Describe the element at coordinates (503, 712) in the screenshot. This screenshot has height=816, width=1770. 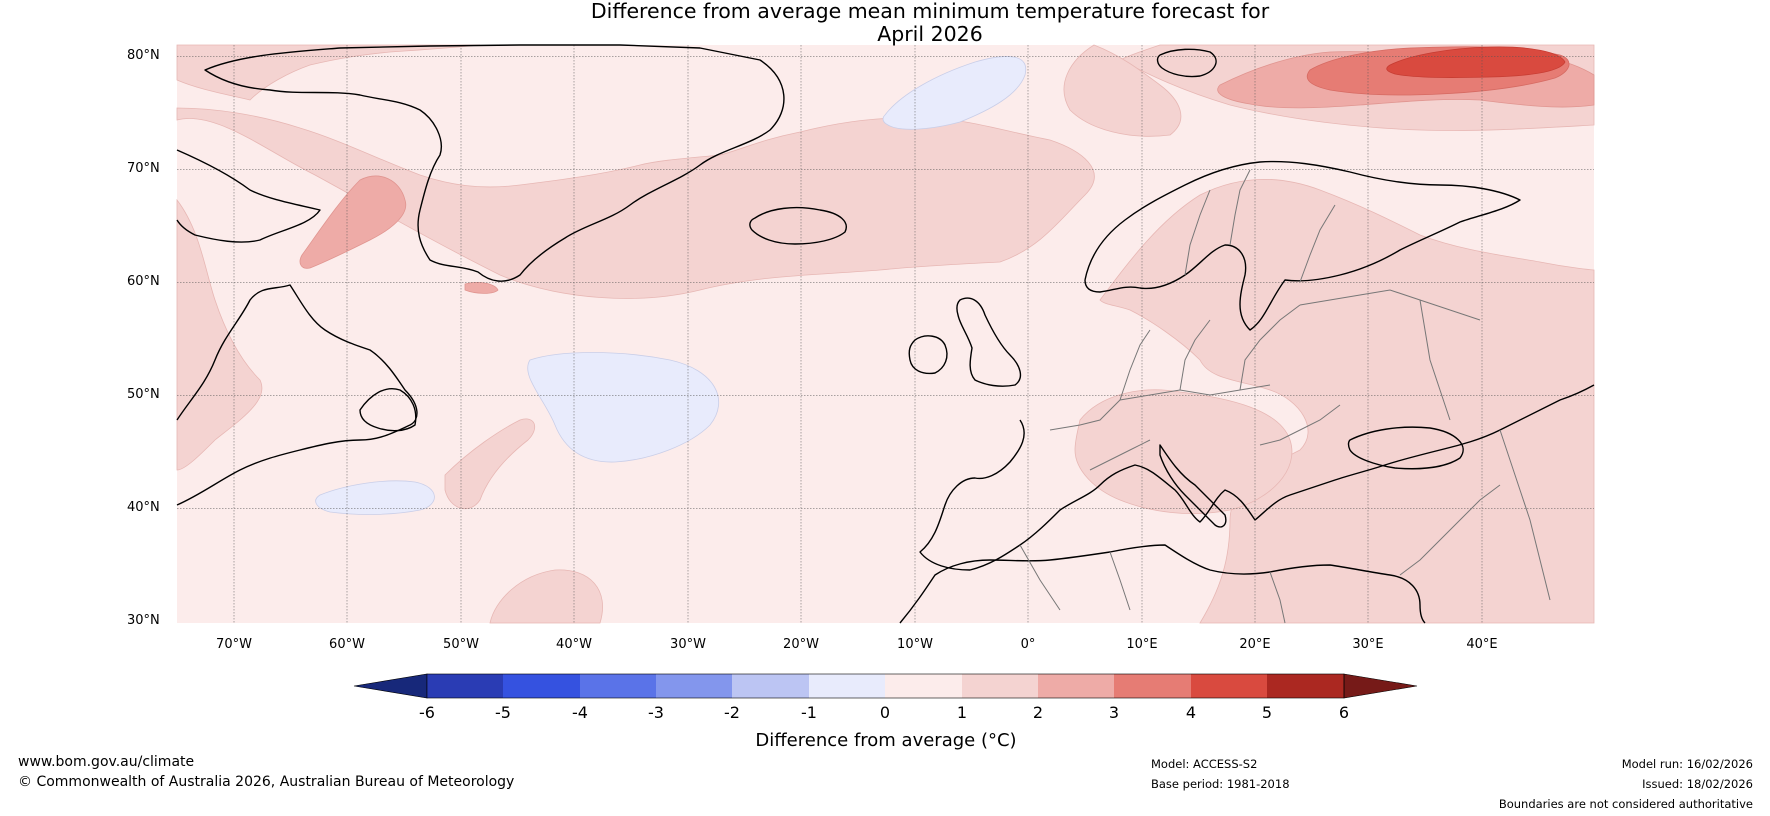
I see `colorbar-tick-minus5: -5` at that location.